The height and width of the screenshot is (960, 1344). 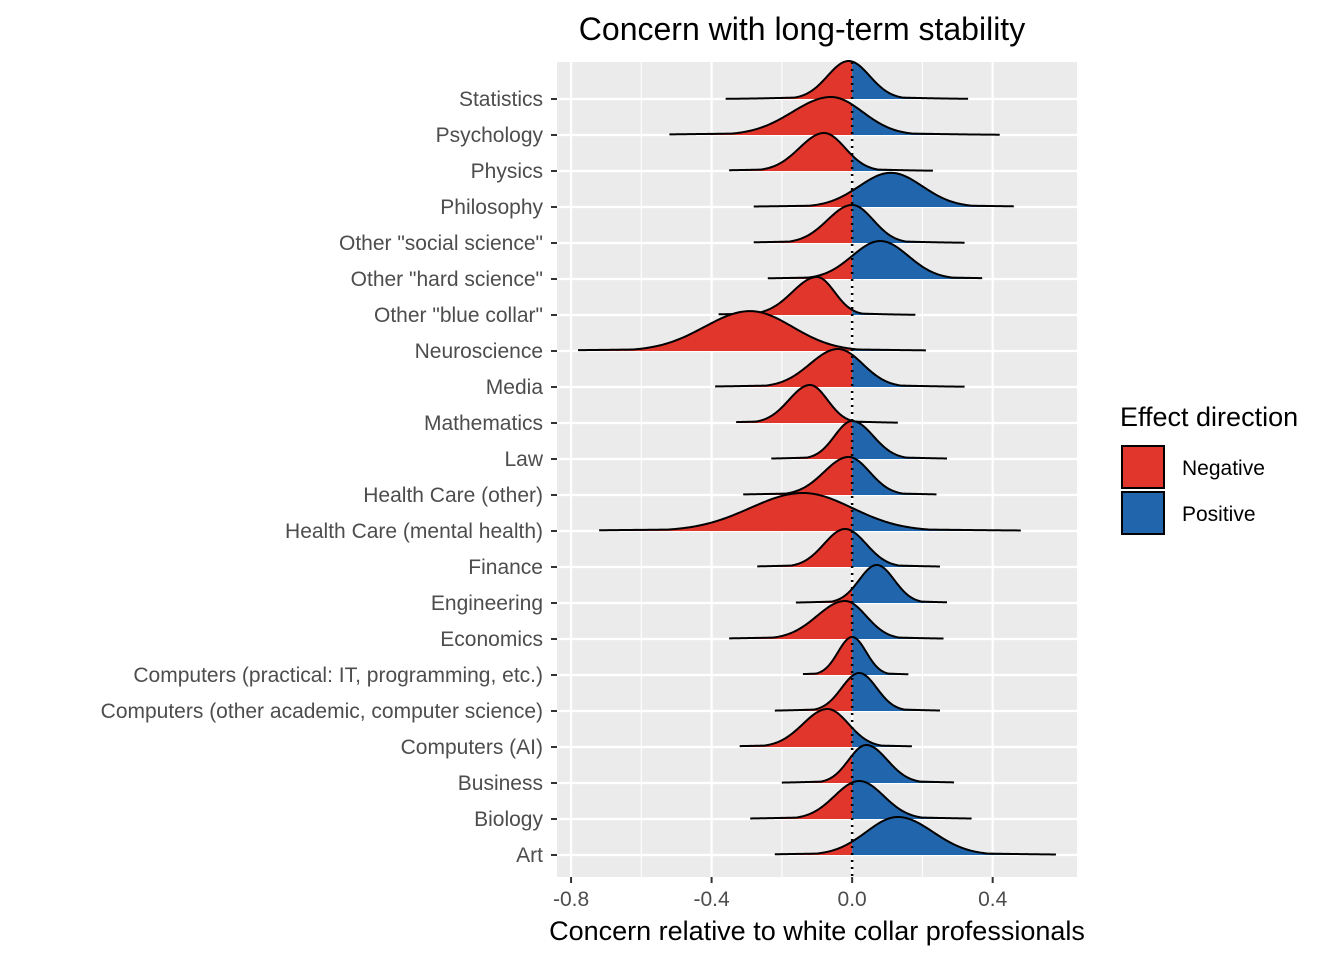 I want to click on ridge-mathematics, so click(x=817, y=403).